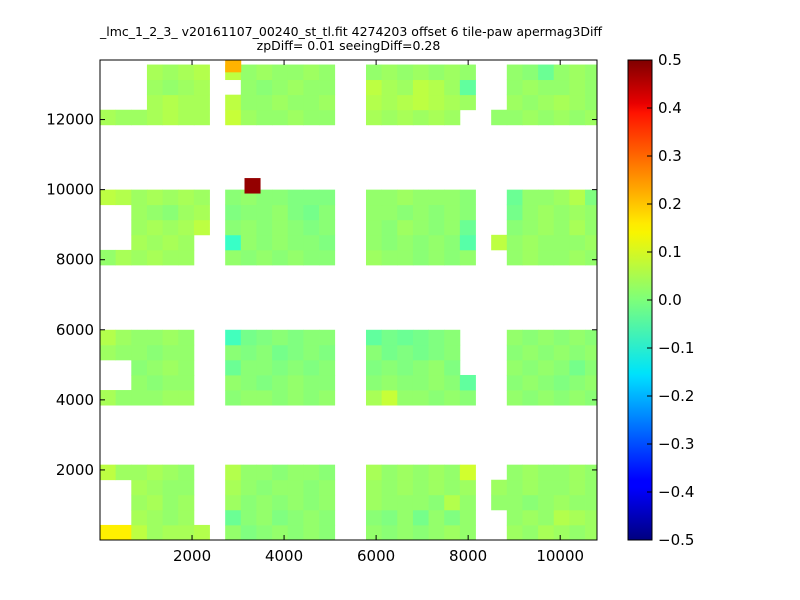  What do you see at coordinates (192, 556) in the screenshot?
I see `x-tick-label: 2000` at bounding box center [192, 556].